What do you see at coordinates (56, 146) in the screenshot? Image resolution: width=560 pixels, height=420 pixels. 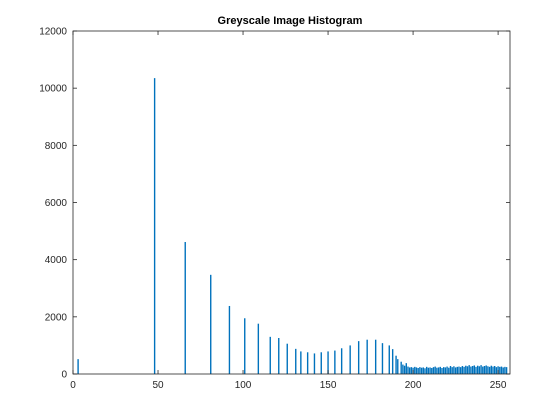 I see `y-tick-label: 8000` at bounding box center [56, 146].